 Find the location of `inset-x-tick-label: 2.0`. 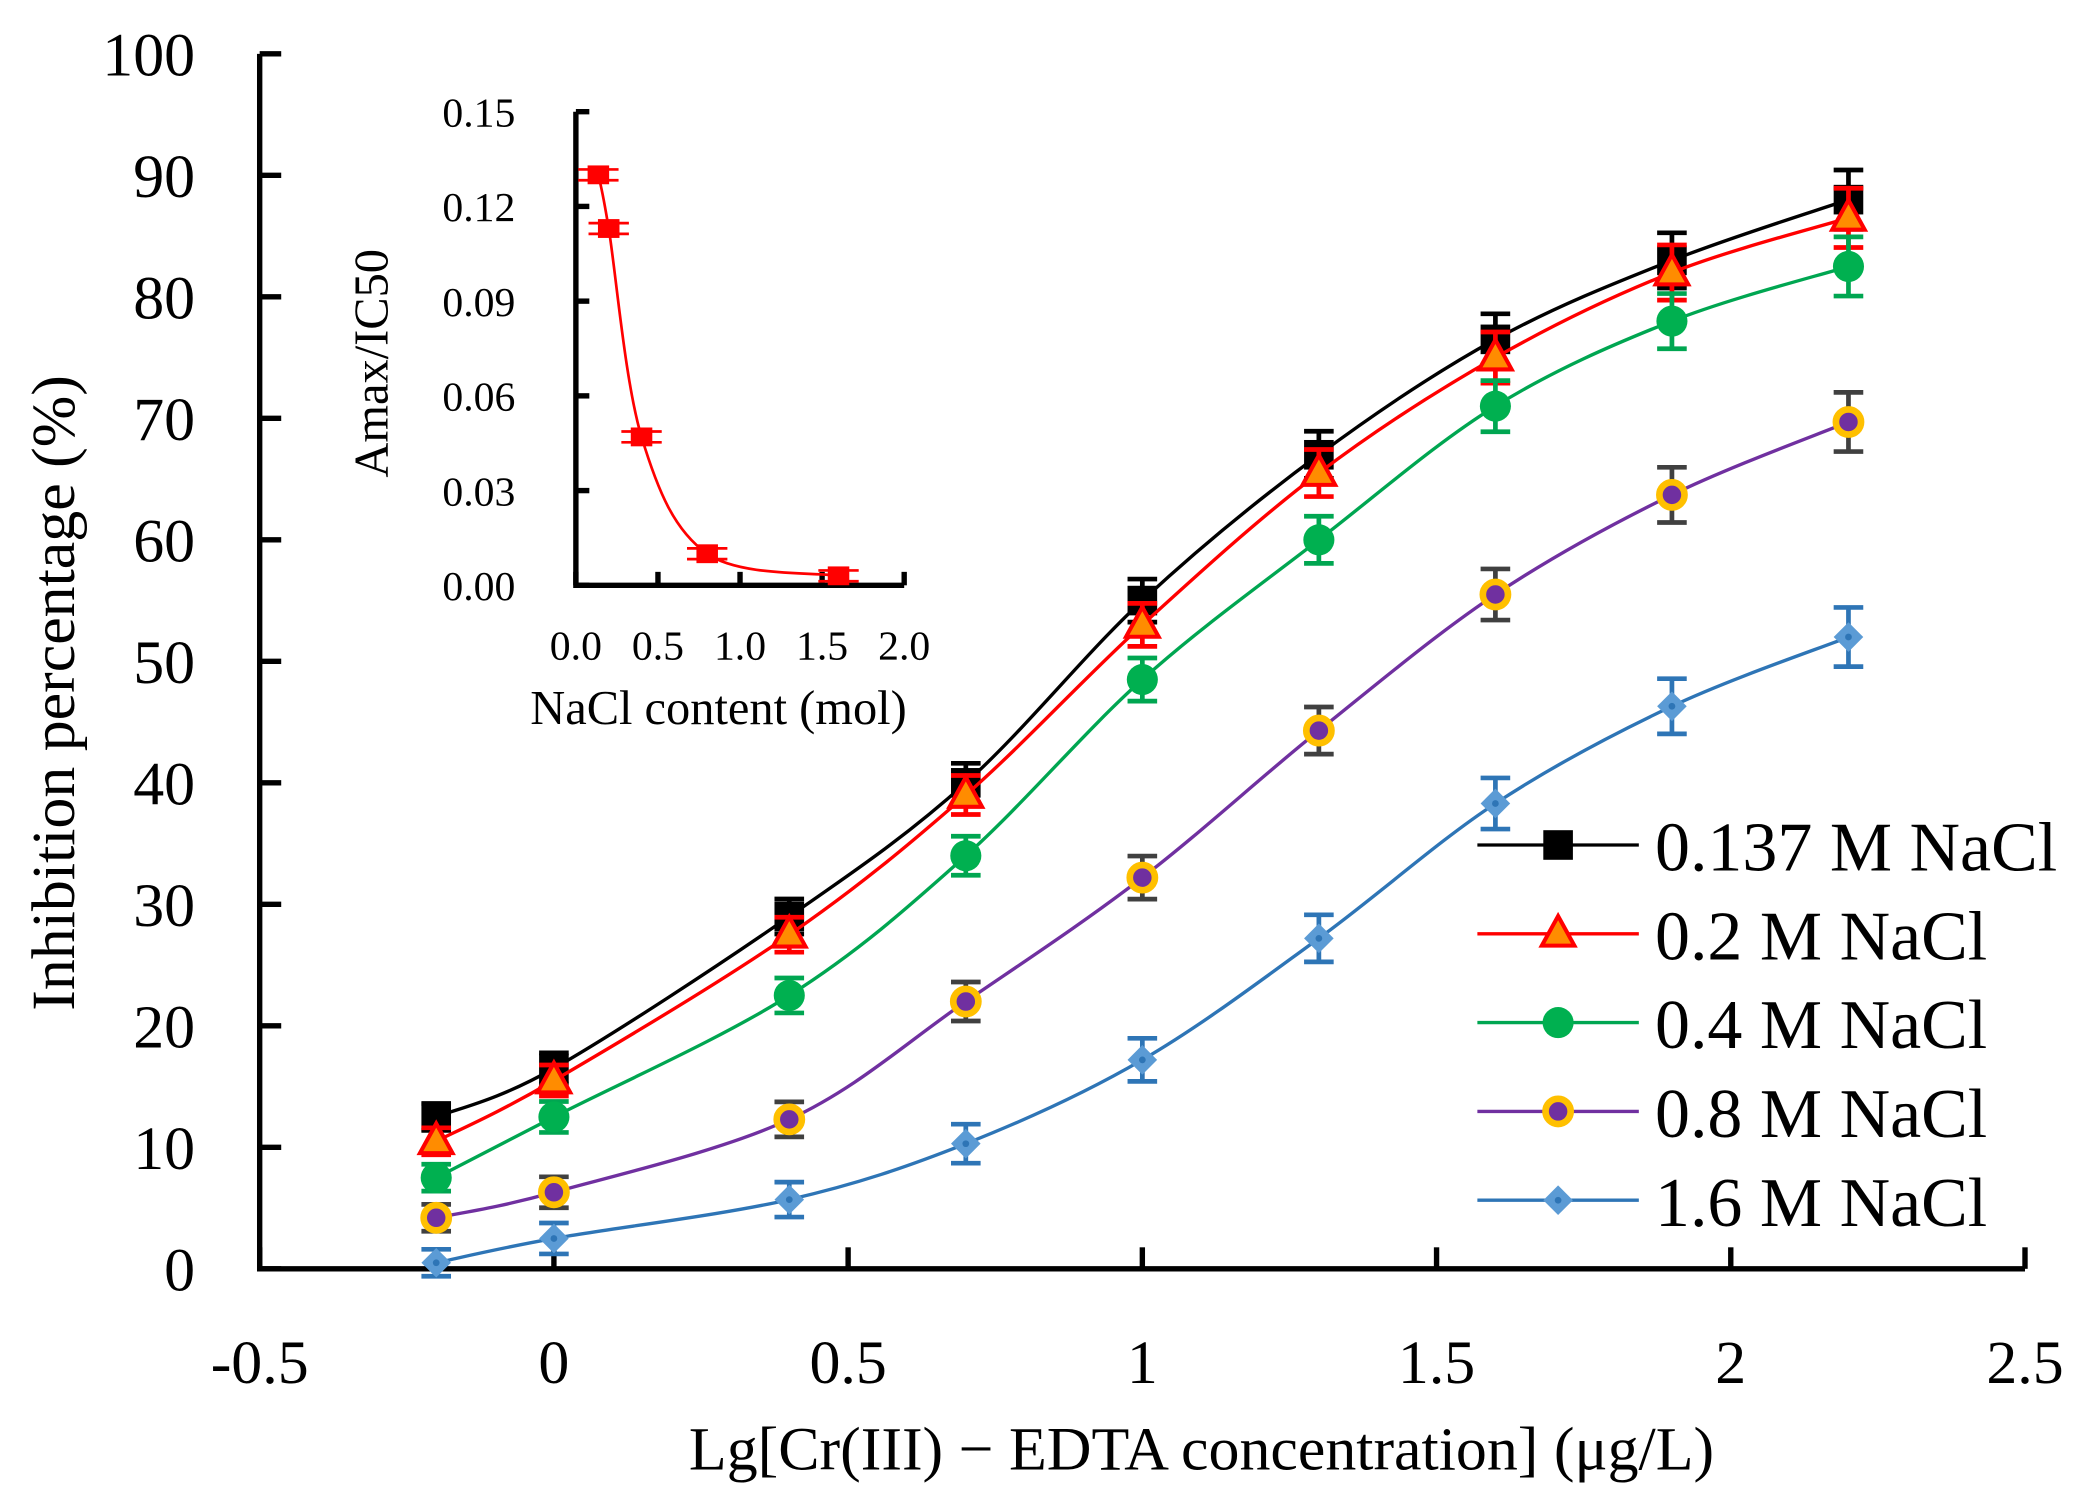

inset-x-tick-label: 2.0 is located at coordinates (904, 646).